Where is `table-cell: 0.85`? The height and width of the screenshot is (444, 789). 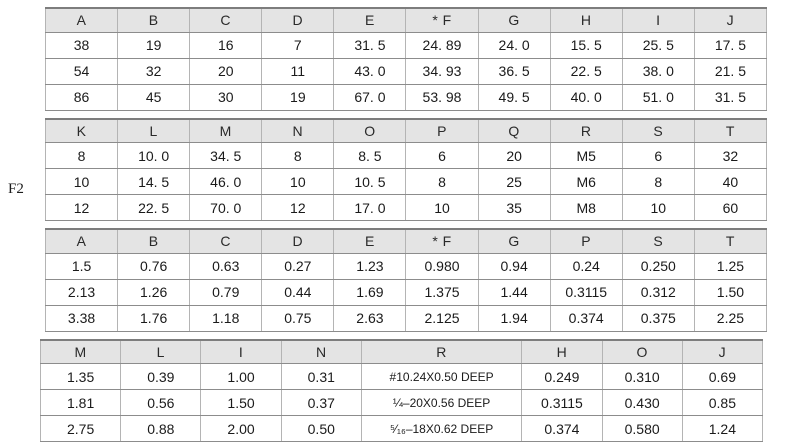
table-cell: 0.85 is located at coordinates (722, 402).